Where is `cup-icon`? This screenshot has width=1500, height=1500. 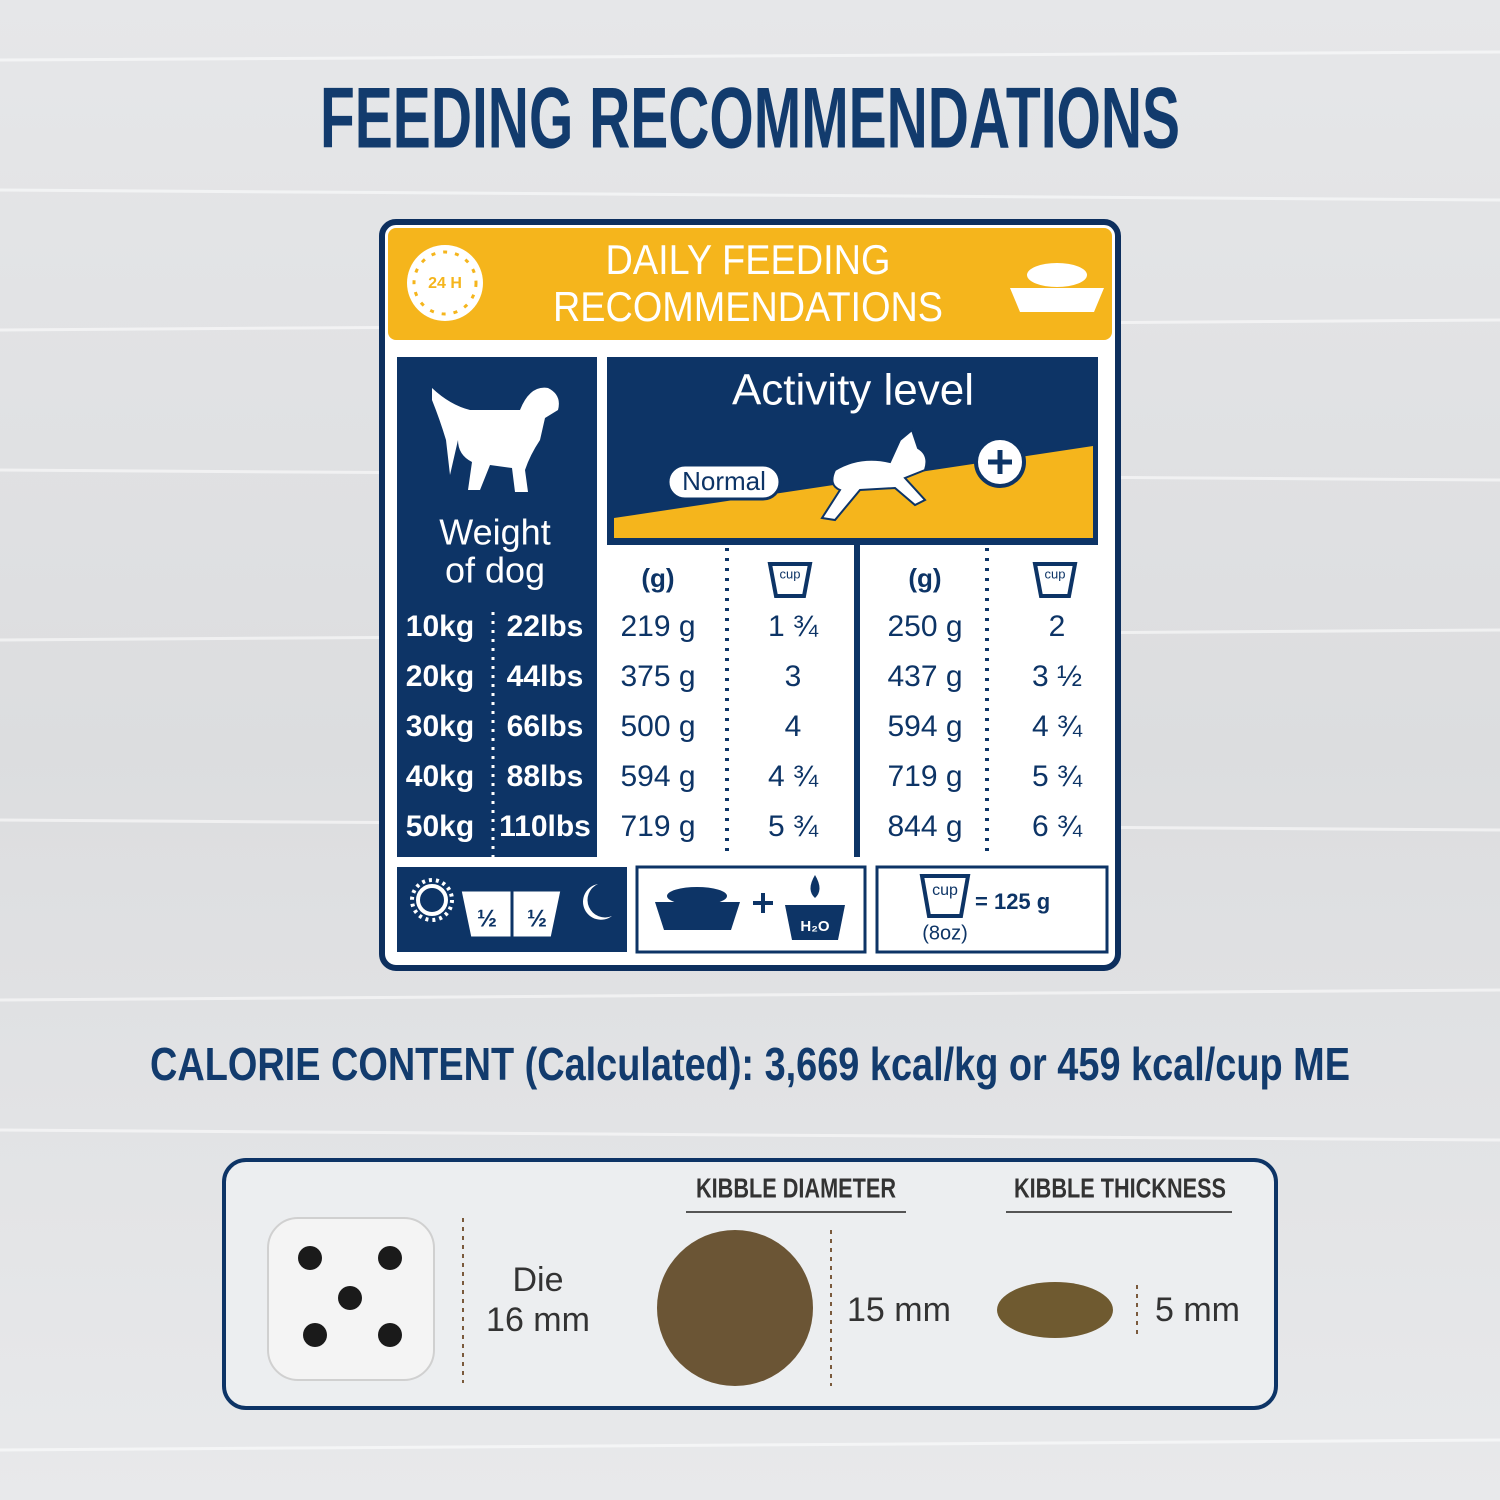
cup-icon is located at coordinates (945, 896).